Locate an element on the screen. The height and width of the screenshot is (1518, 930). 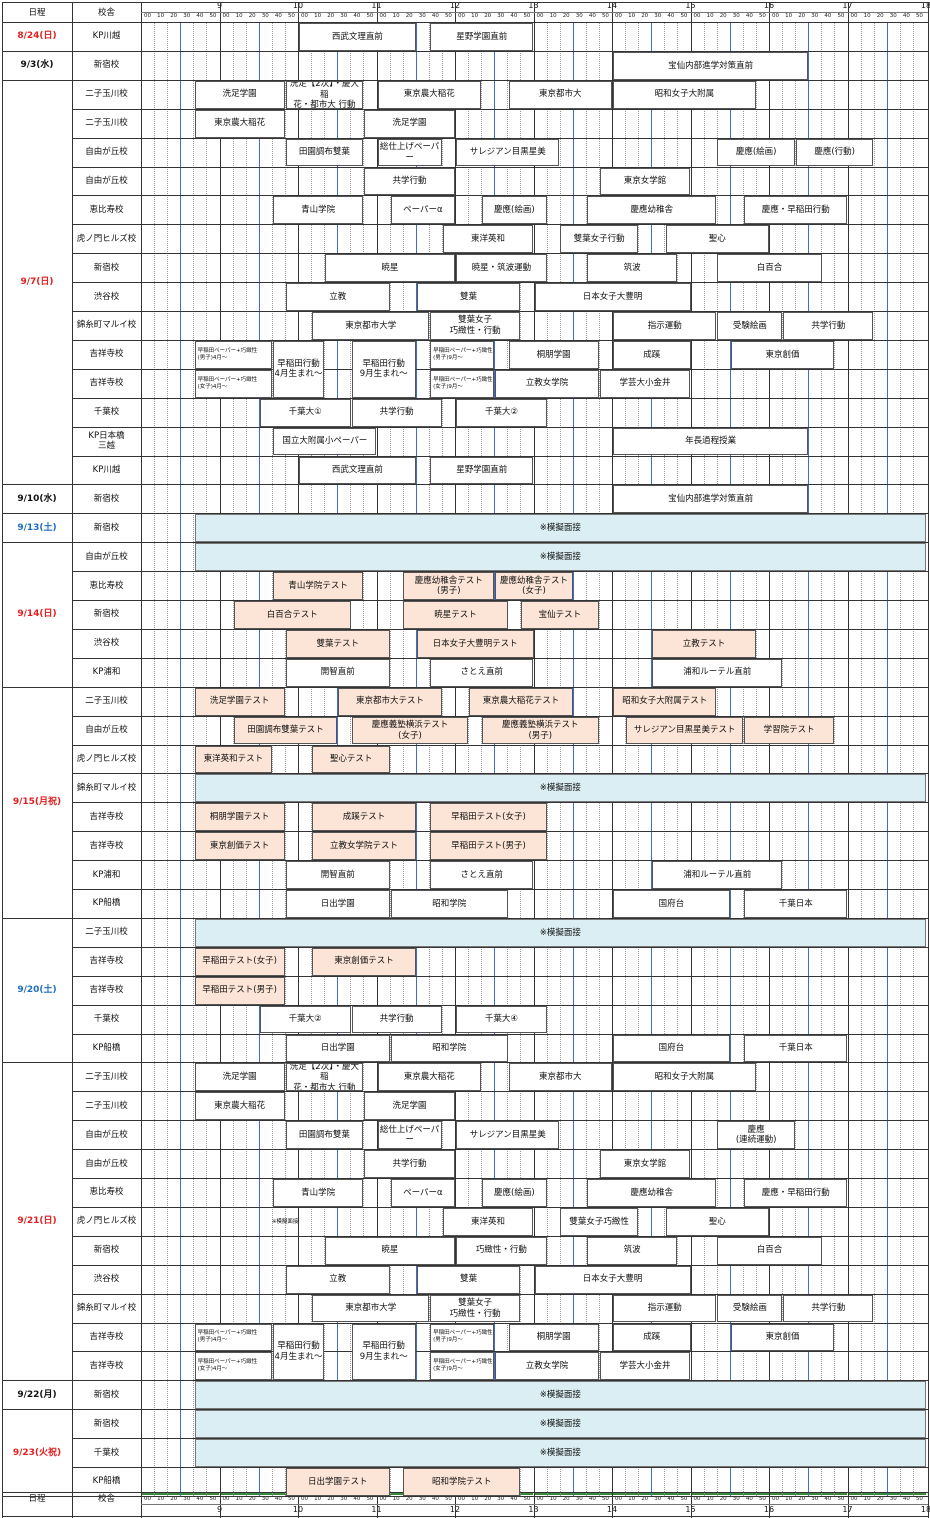
test-session-block: 東京農大稲花テスト is located at coordinates (521, 701).